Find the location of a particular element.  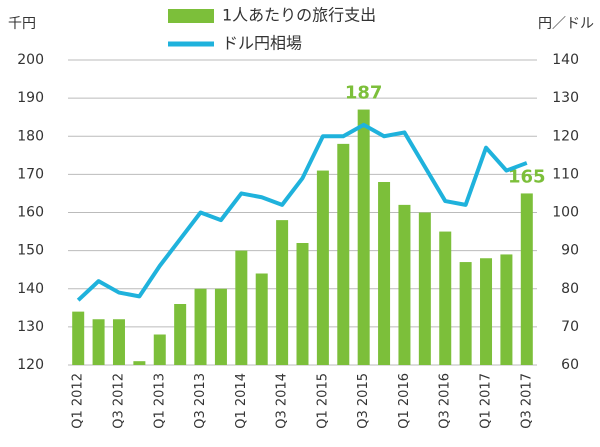

legend-label: 1人あたりの旅行支出 is located at coordinates (299, 15).